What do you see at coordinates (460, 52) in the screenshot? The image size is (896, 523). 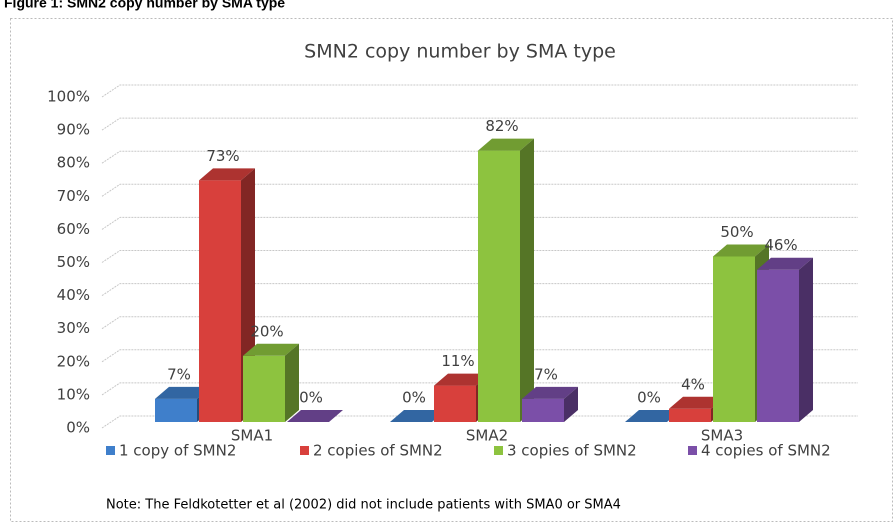 I see `chart-title: SMN2 copy number by SMA type` at bounding box center [460, 52].